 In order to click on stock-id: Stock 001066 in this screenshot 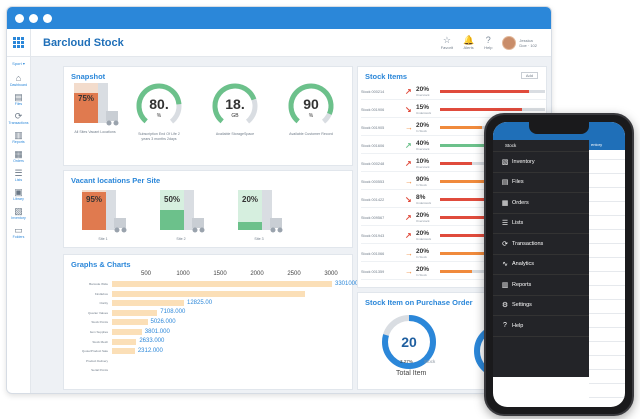, I will do `click(383, 254)`.